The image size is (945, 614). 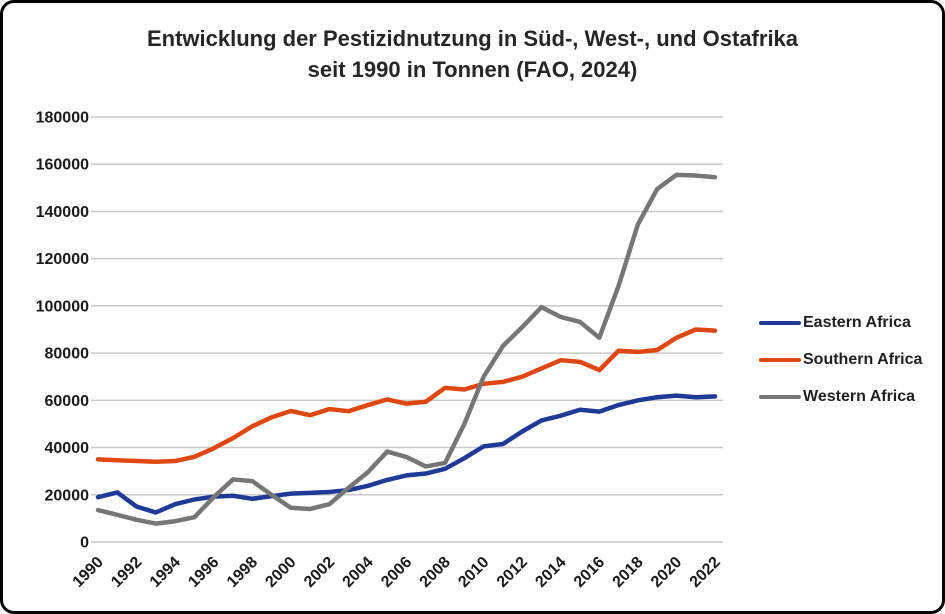 I want to click on series-line-southern-africa, so click(x=406, y=395).